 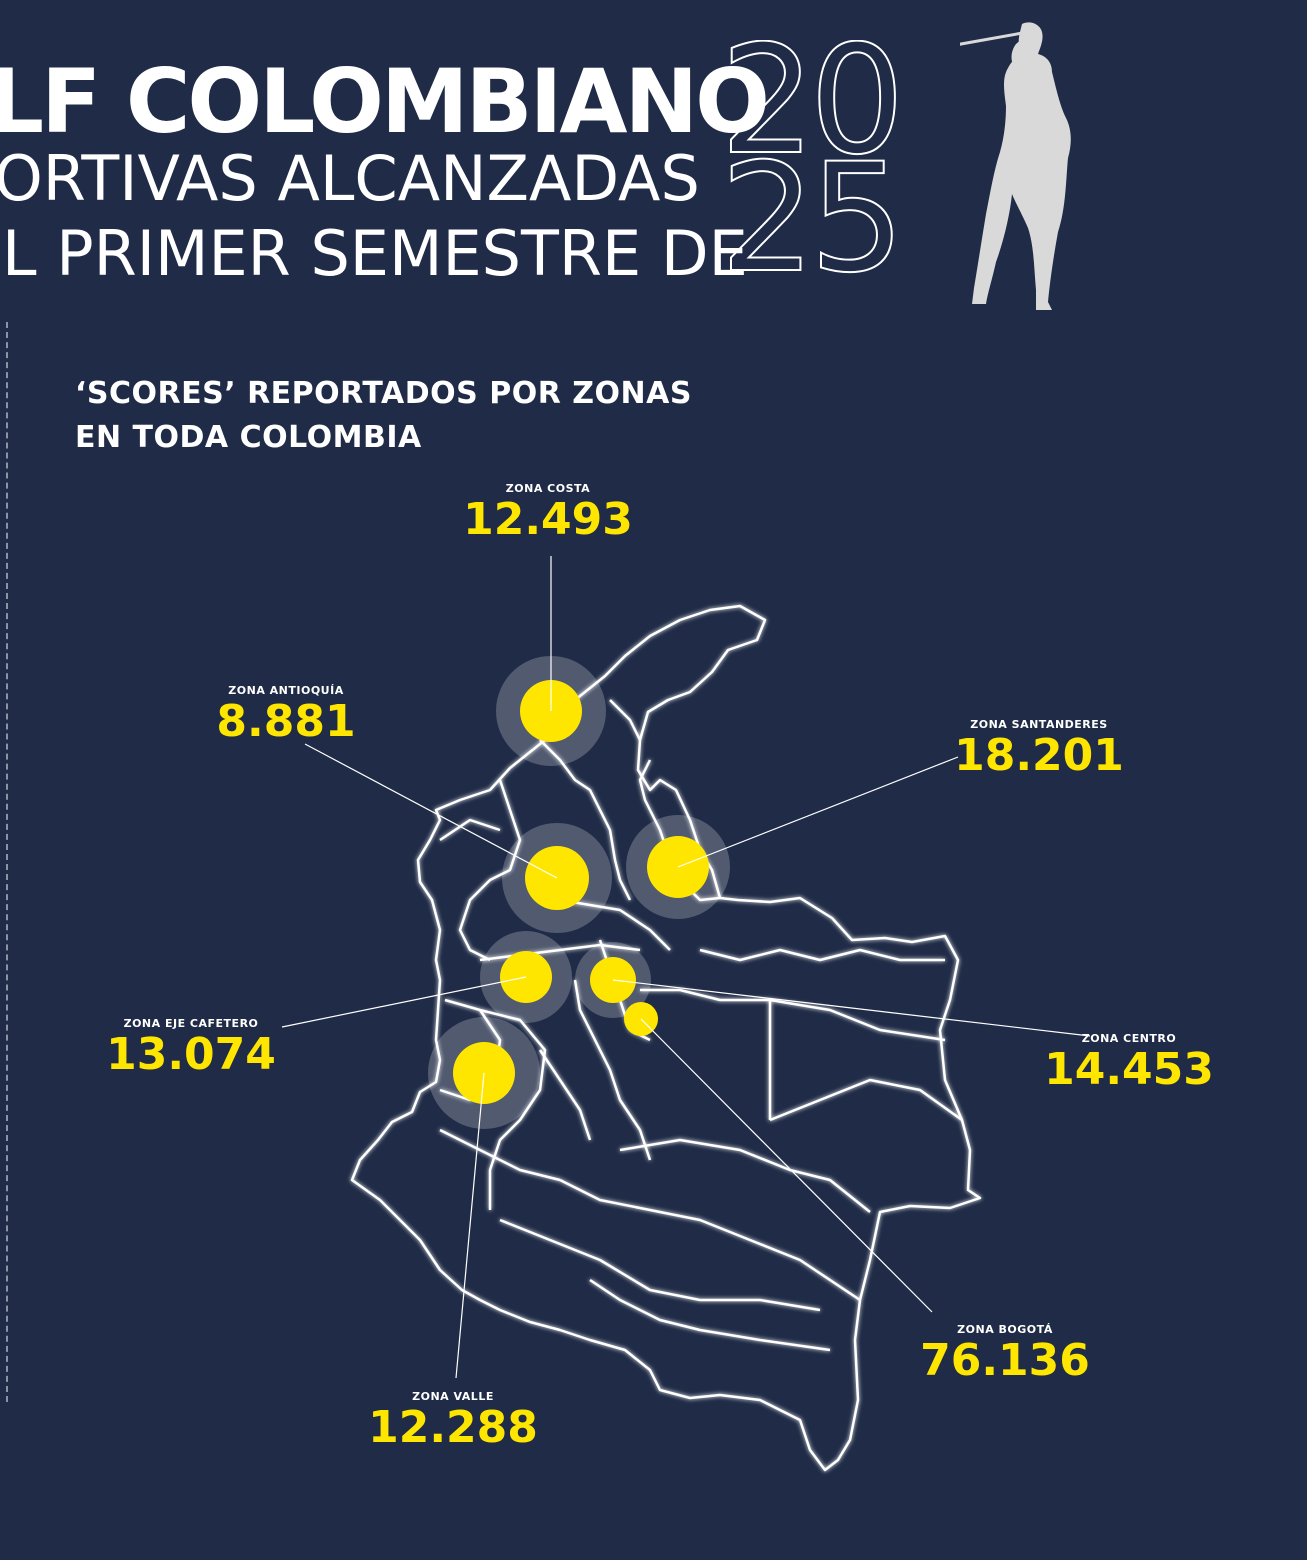 What do you see at coordinates (191, 1054) in the screenshot?
I see `zone-eje-value: 13.074` at bounding box center [191, 1054].